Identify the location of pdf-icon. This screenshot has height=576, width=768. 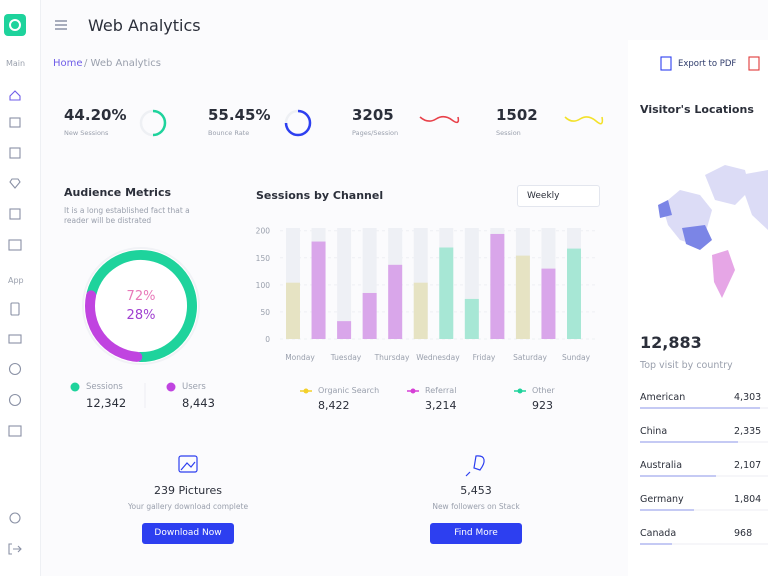
(666, 63).